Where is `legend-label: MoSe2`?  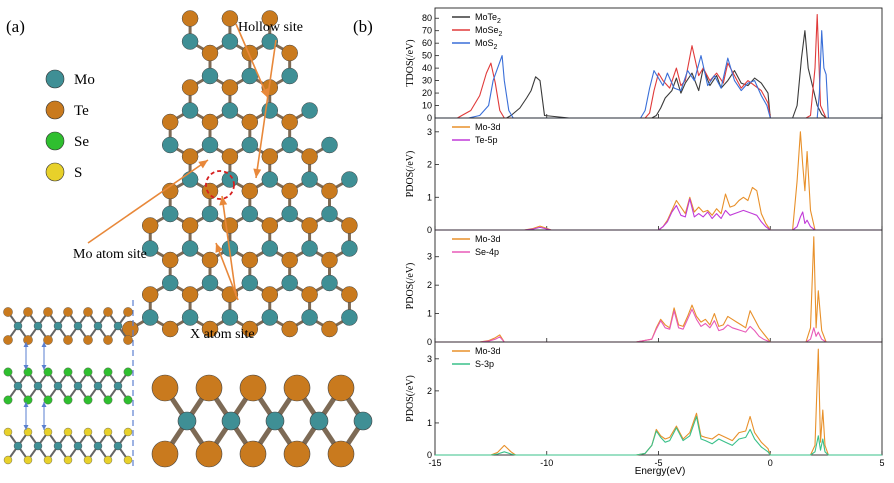 legend-label: MoSe2 is located at coordinates (489, 31).